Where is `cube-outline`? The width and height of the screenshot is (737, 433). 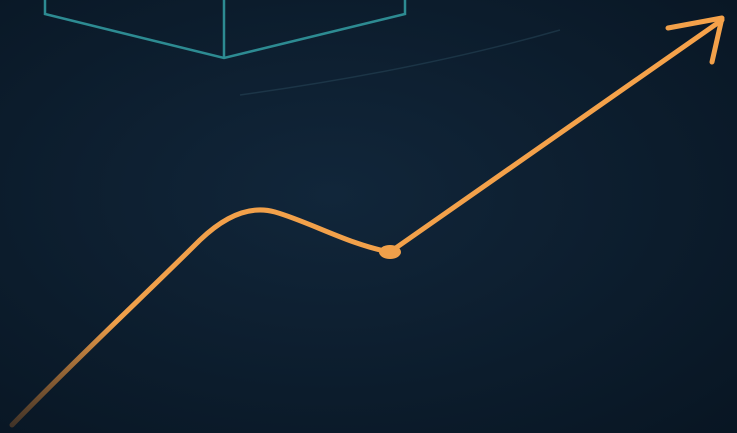
cube-outline is located at coordinates (225, 30).